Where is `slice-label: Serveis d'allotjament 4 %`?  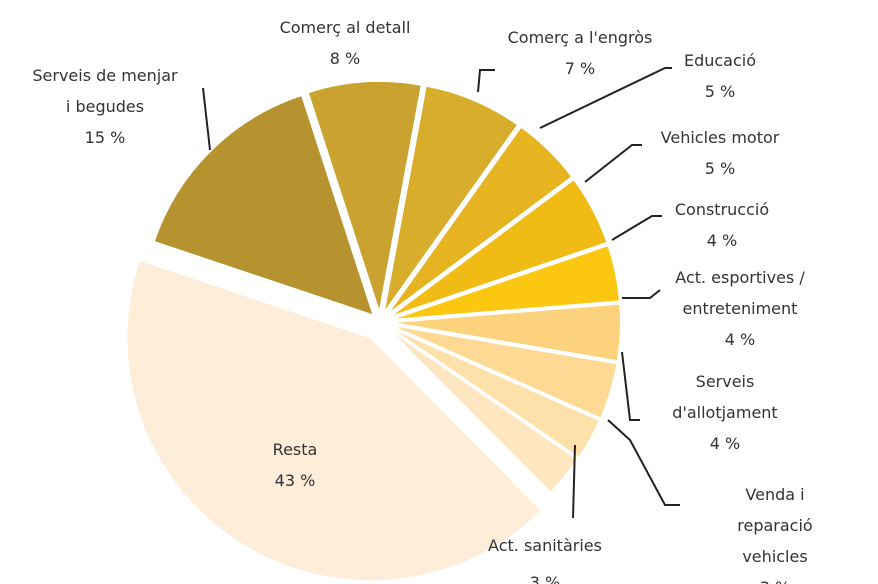
slice-label: Serveis d'allotjament 4 % is located at coordinates (724, 412).